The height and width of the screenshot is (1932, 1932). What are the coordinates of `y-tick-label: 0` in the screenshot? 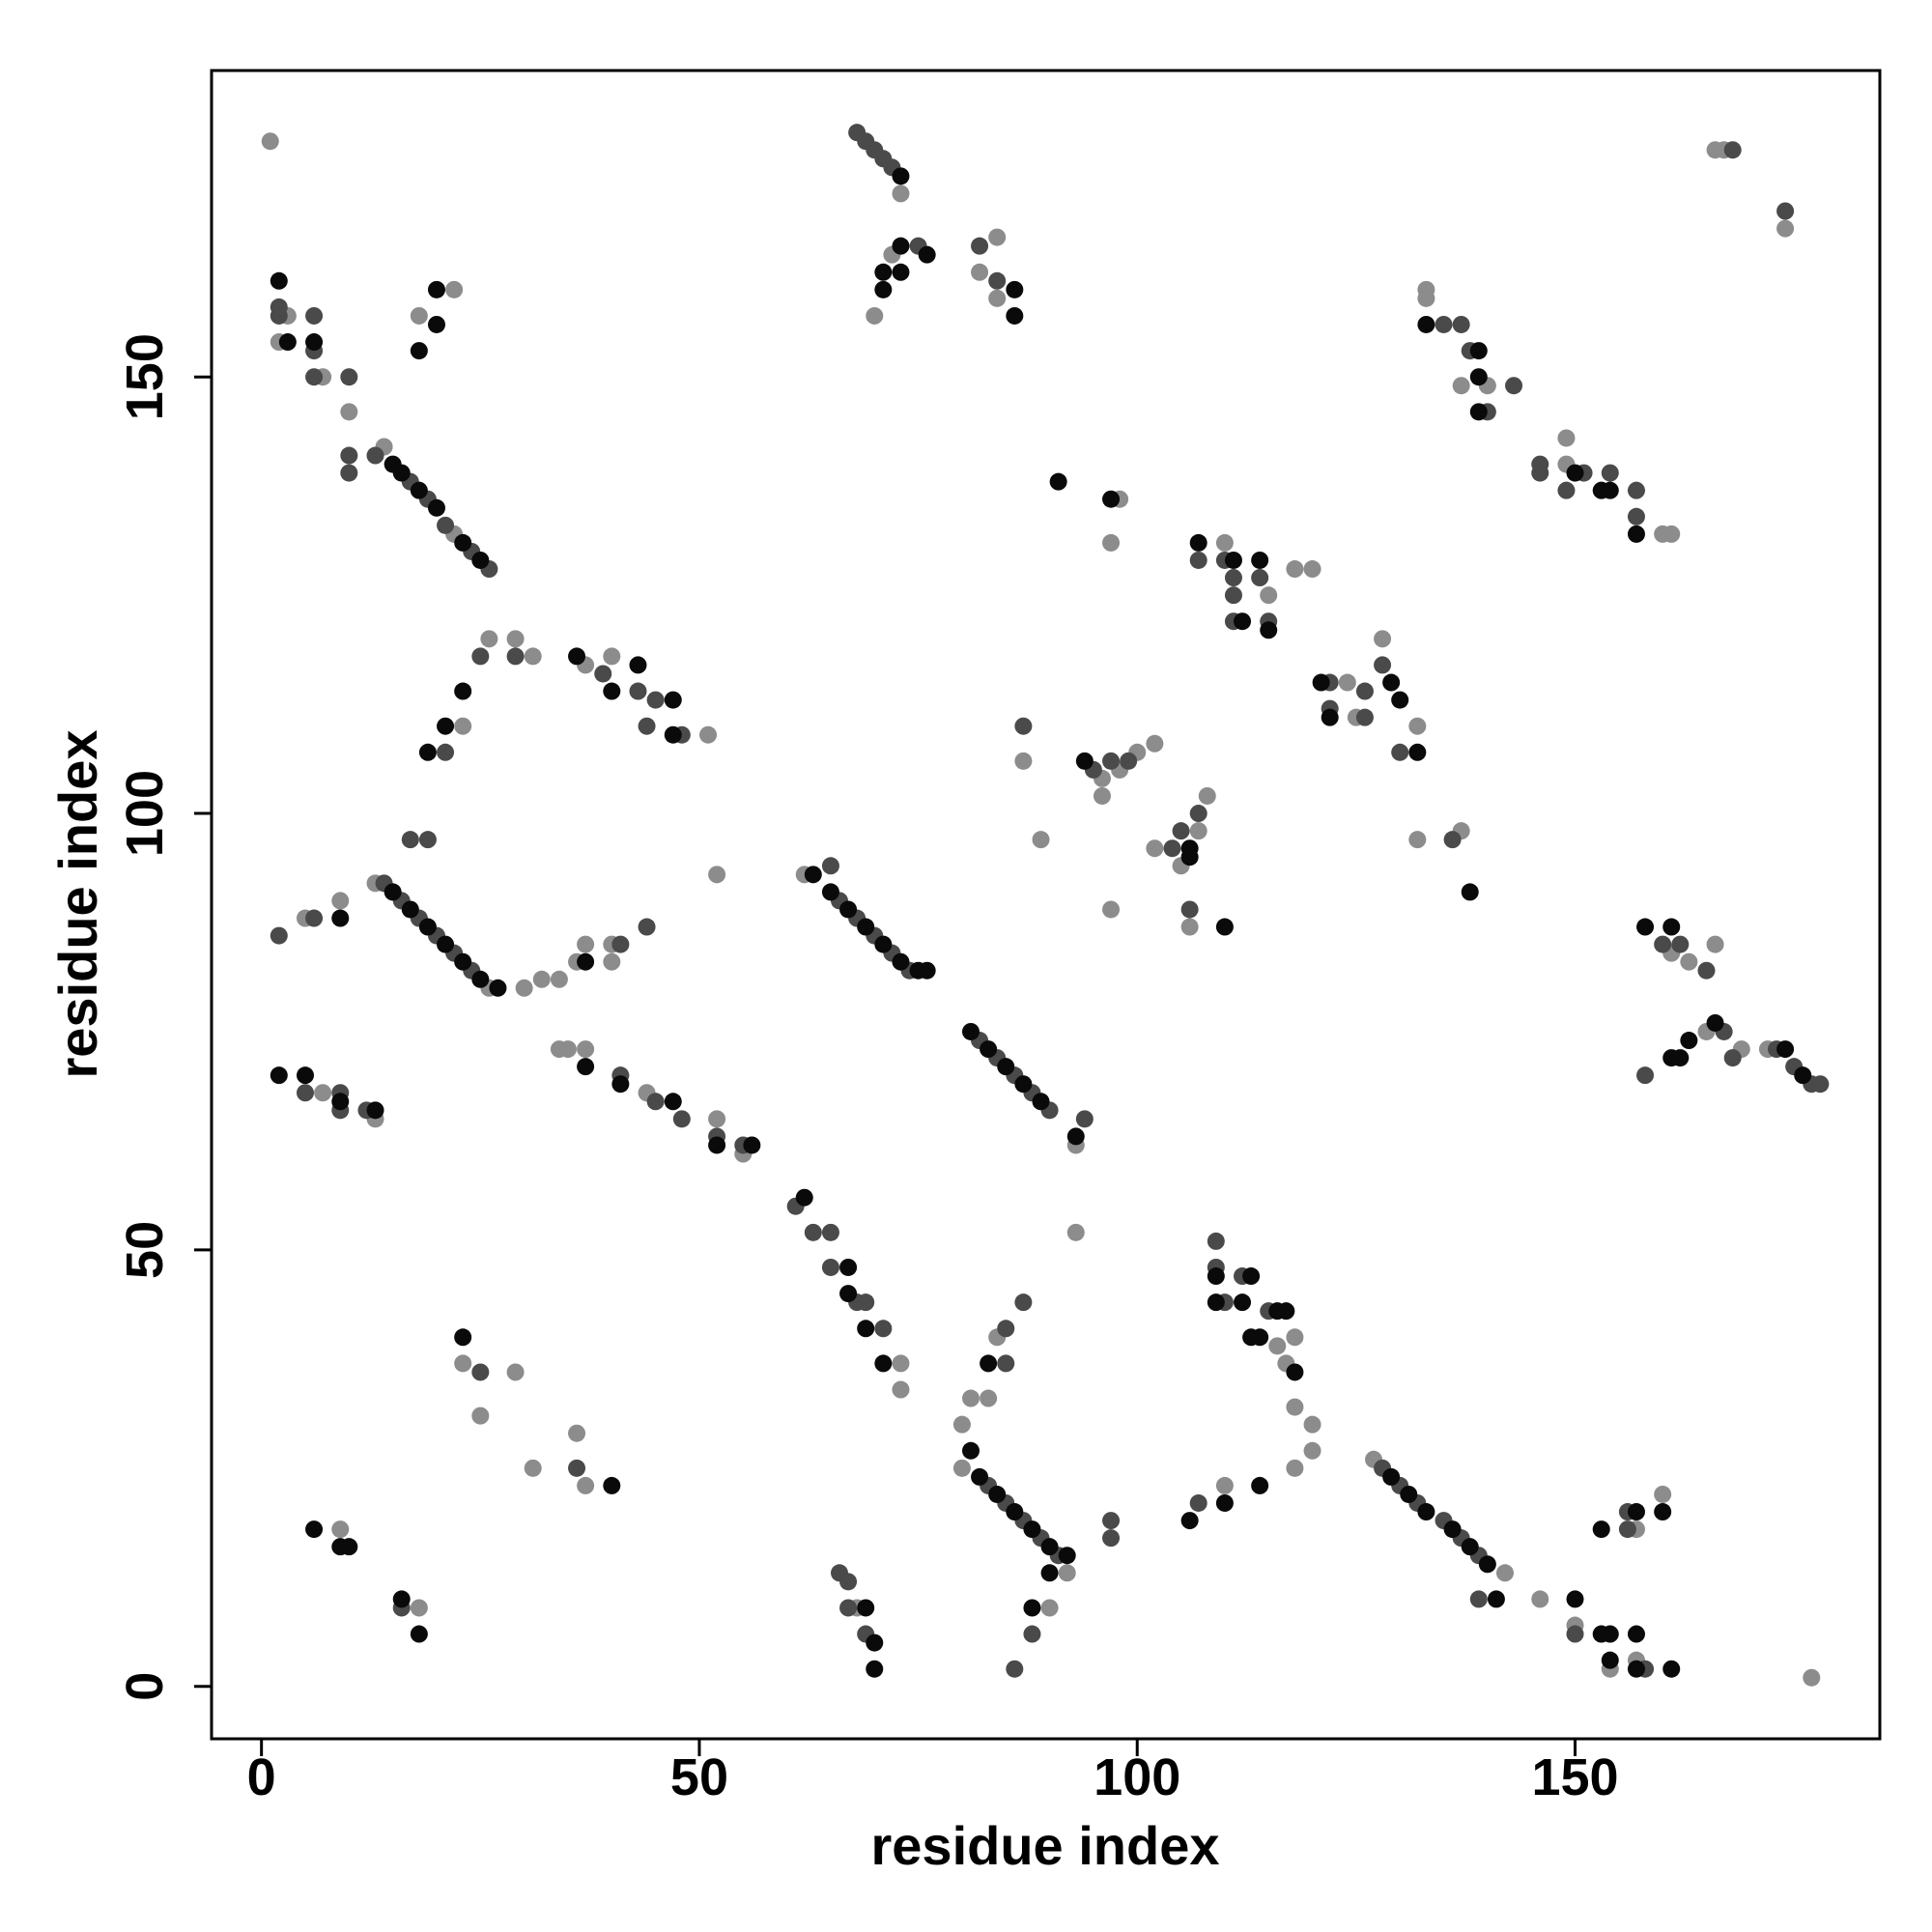 It's located at (145, 1686).